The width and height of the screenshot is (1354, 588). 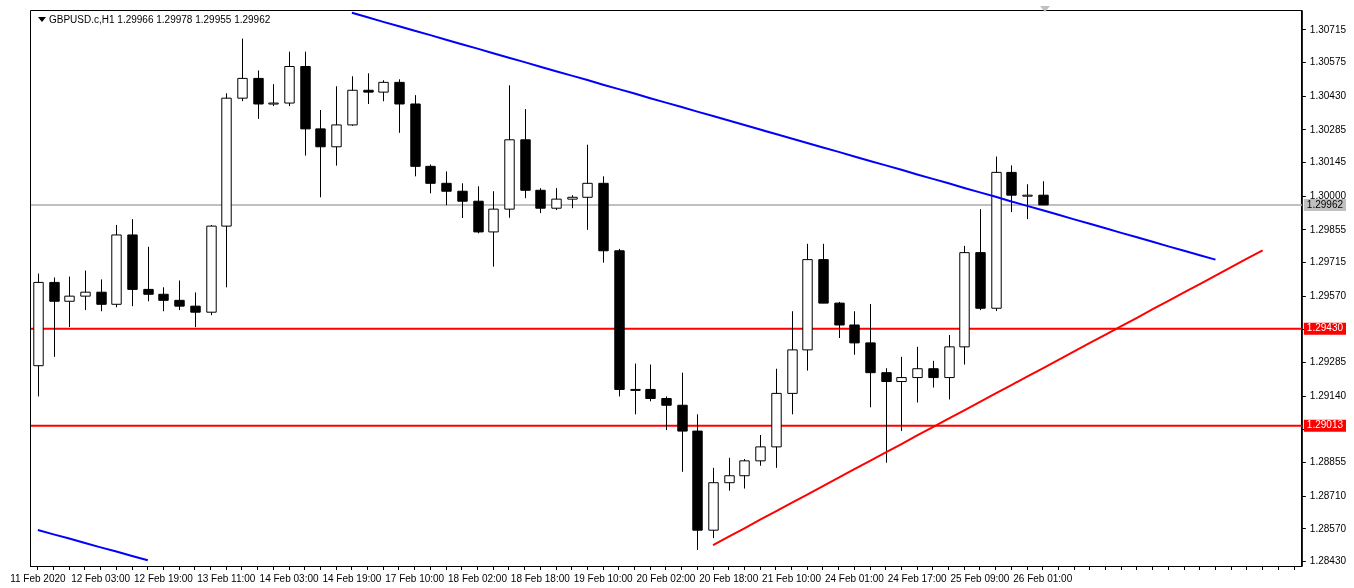 What do you see at coordinates (603, 578) in the screenshot?
I see `x-tick-label: 19 Feb 10:00` at bounding box center [603, 578].